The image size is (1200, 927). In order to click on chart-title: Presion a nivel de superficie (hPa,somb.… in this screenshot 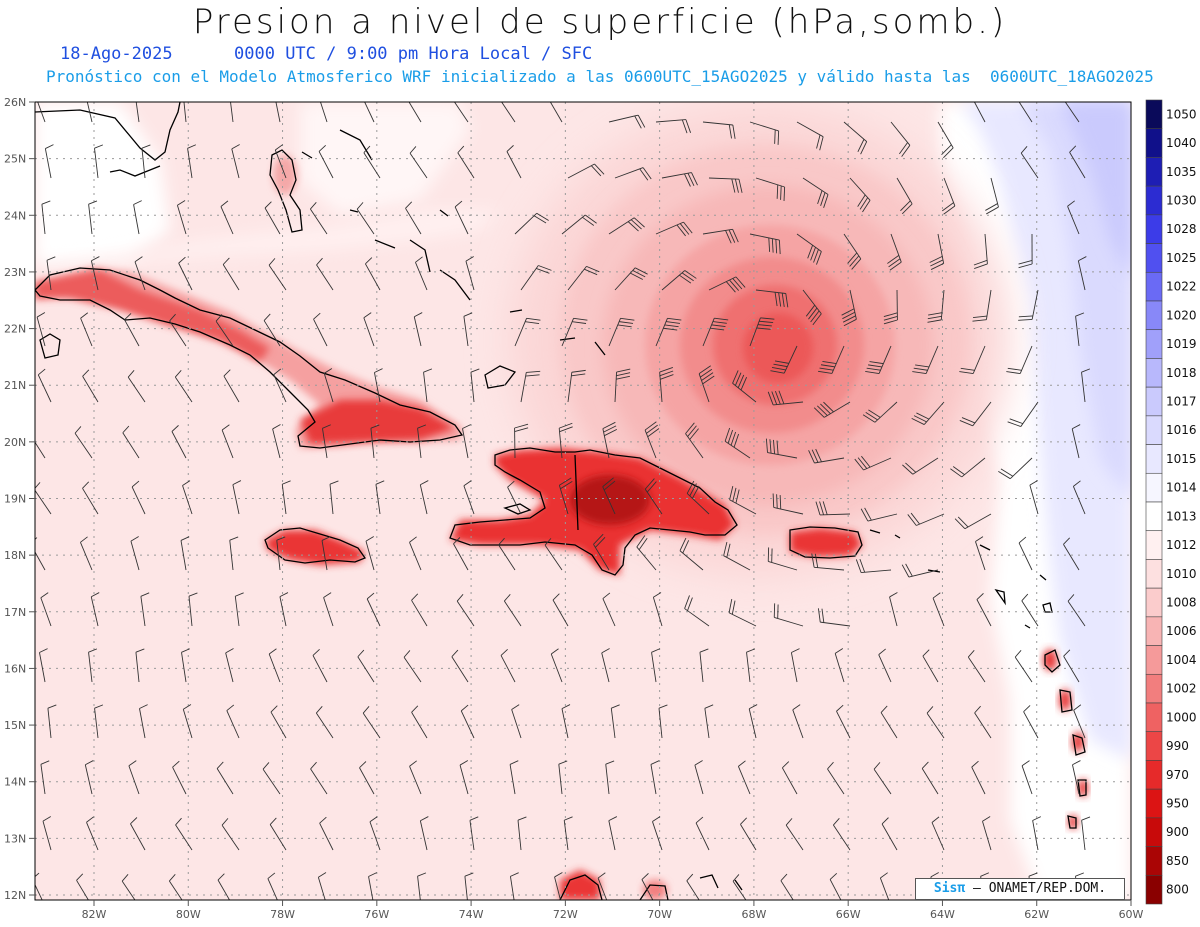, I will do `click(600, 22)`.